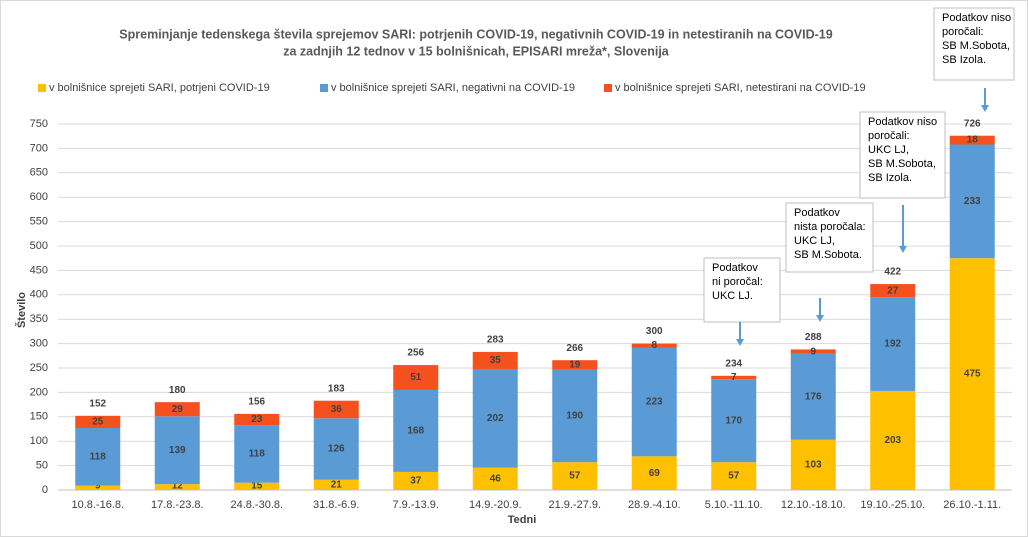 This screenshot has height=537, width=1028. I want to click on value-label: 8, so click(654, 345).